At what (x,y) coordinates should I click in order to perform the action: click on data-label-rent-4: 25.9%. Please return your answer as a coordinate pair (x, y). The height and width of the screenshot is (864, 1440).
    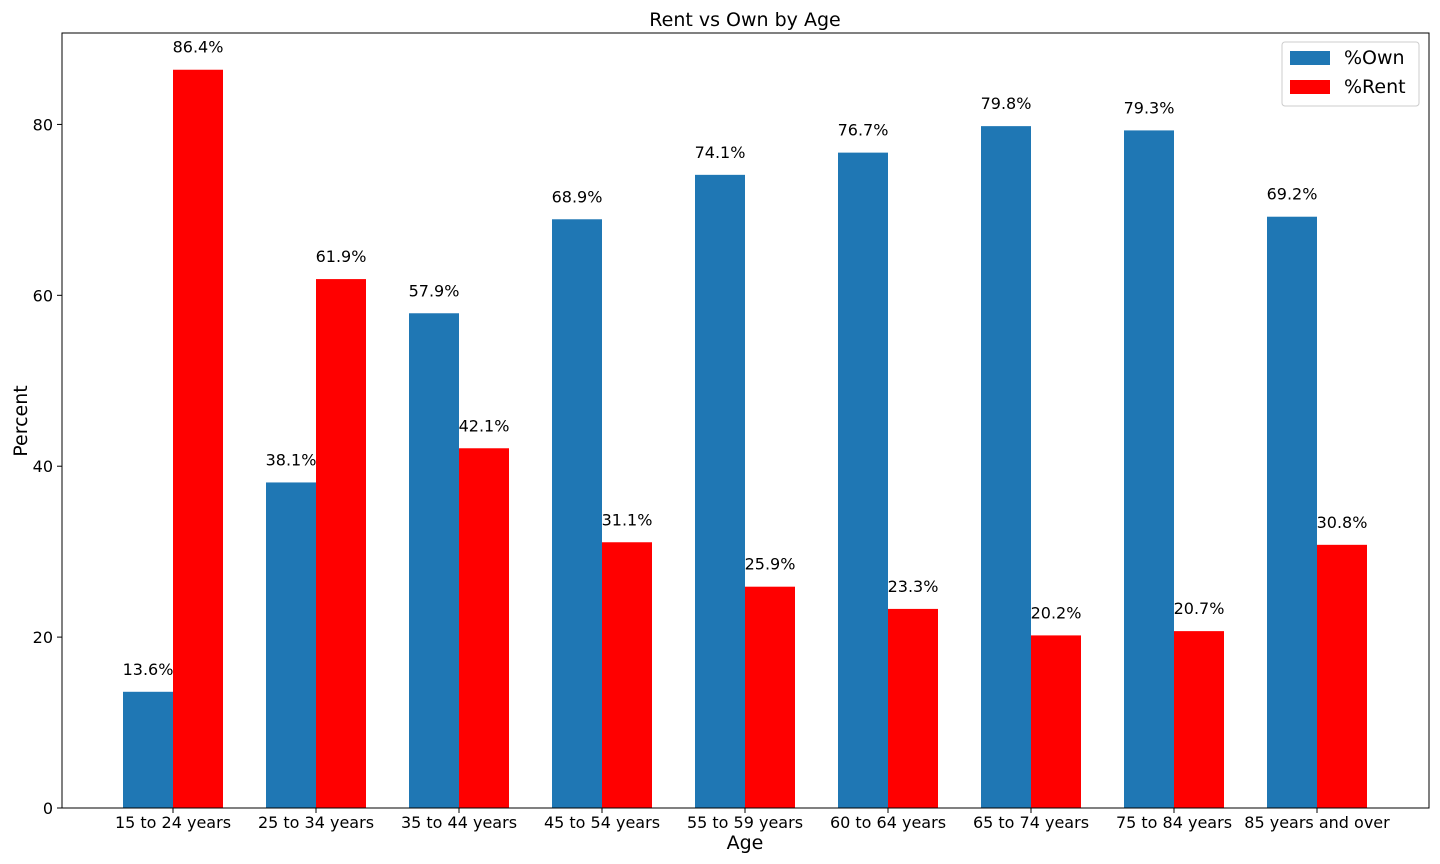
    Looking at the image, I should click on (770, 564).